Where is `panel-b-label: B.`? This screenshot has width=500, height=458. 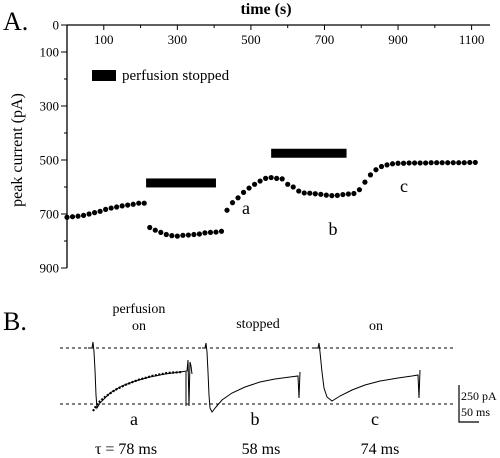
panel-b-label: B. is located at coordinates (15, 321).